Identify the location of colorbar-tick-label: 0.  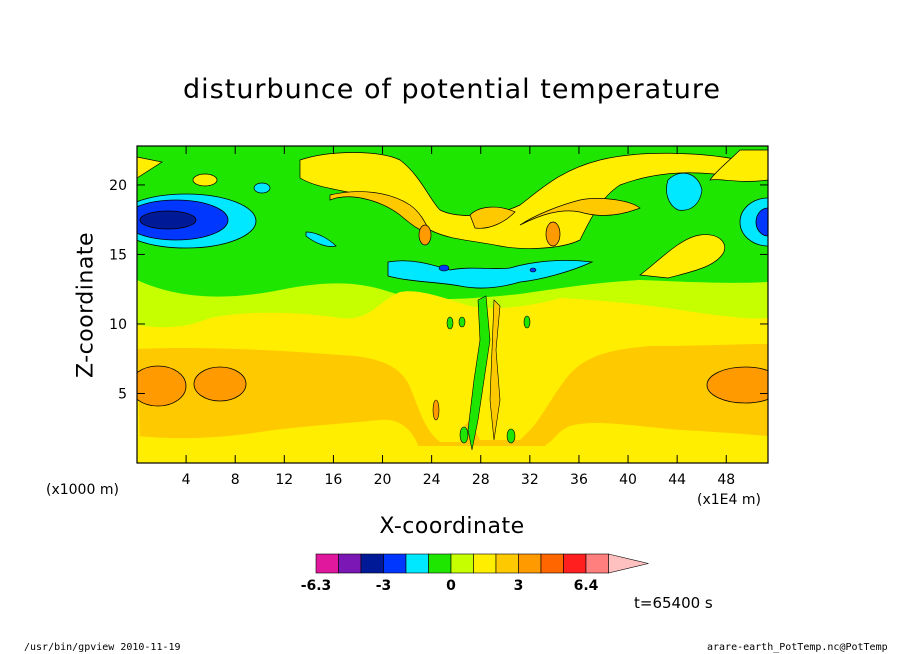
(451, 586).